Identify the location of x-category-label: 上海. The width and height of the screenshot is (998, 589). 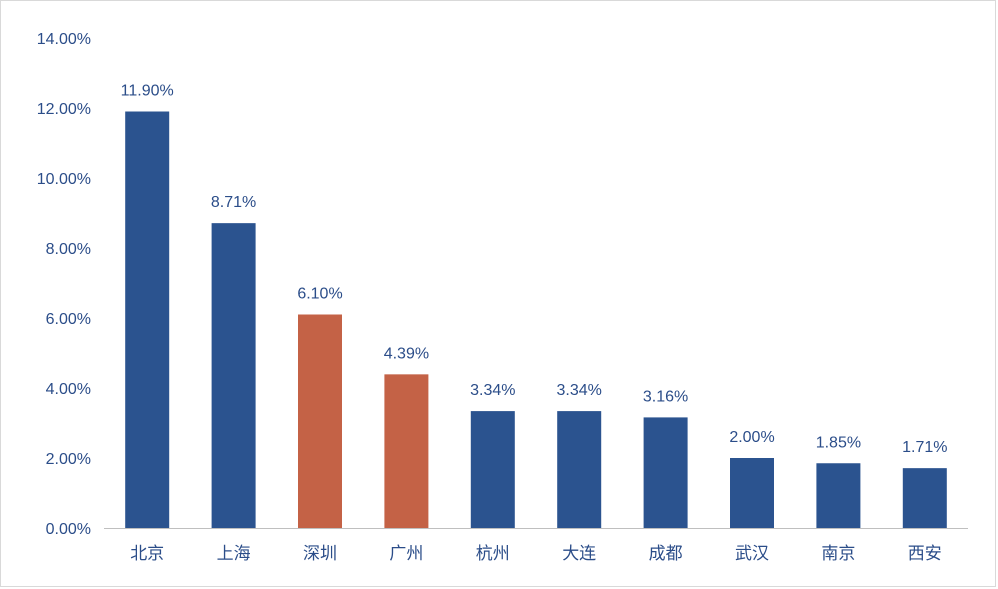
(234, 554).